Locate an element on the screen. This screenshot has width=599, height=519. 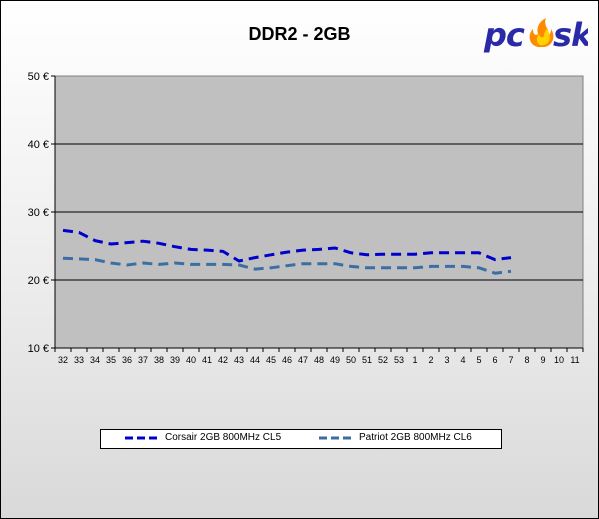
x-tick-label: 6 is located at coordinates (494, 360).